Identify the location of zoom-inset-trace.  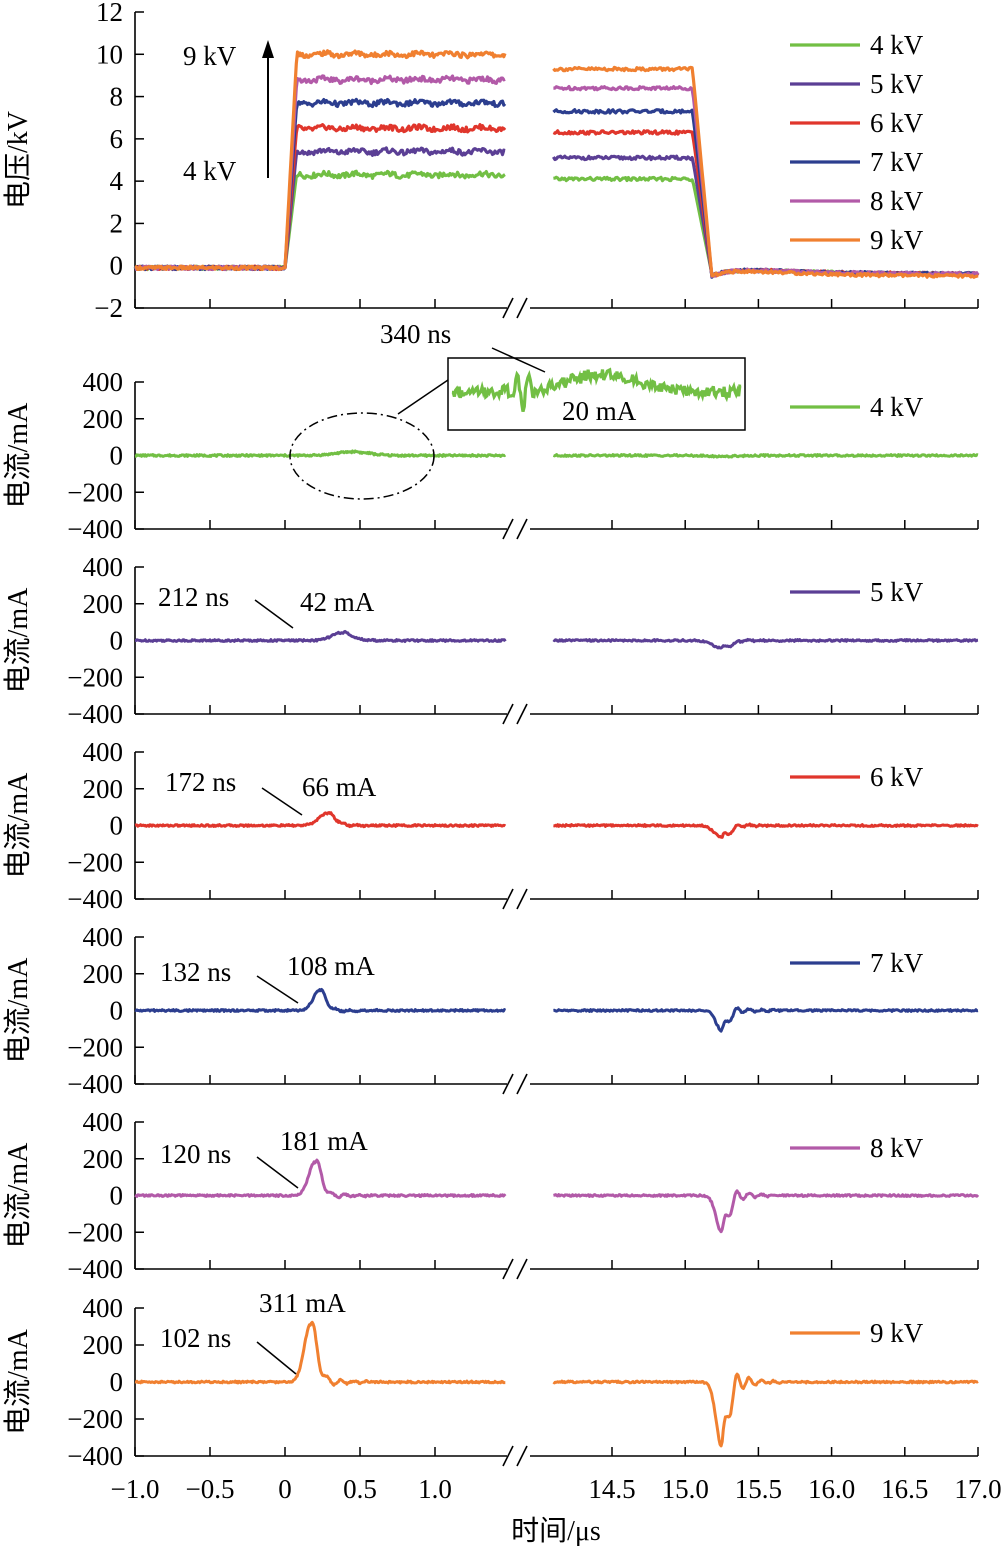
(596, 390).